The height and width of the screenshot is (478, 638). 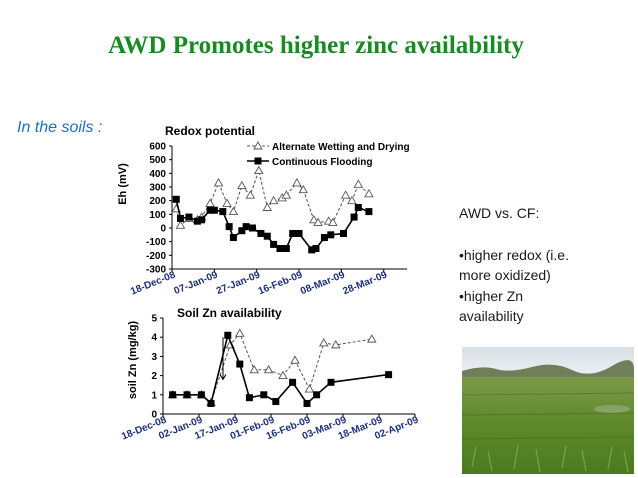 What do you see at coordinates (316, 45) in the screenshot?
I see `slide-title: AWD Promotes higher zinc availability` at bounding box center [316, 45].